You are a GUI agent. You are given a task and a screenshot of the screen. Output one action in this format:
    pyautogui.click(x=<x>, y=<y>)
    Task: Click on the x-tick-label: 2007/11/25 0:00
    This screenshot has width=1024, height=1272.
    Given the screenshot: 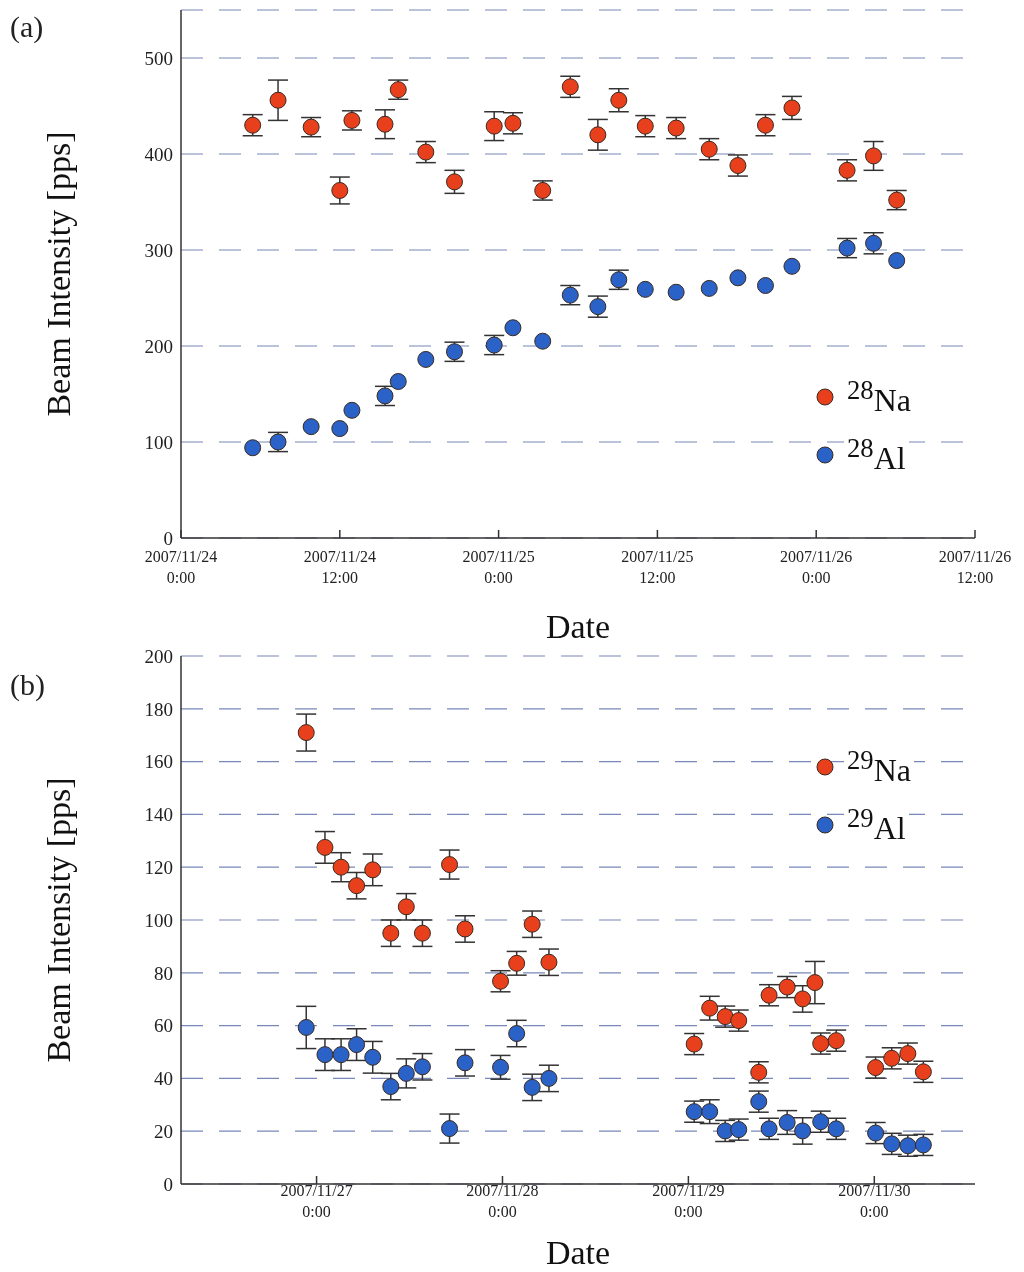 What is the action you would take?
    pyautogui.click(x=498, y=567)
    